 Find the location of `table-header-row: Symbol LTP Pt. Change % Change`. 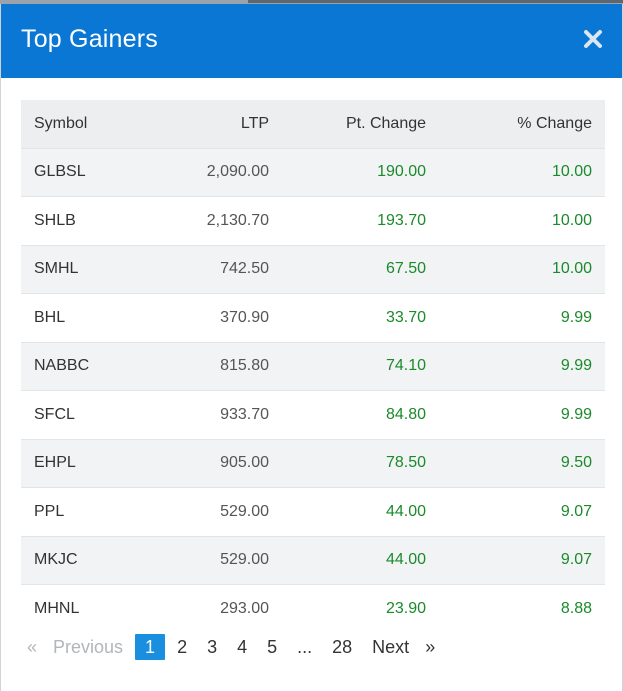

table-header-row: Symbol LTP Pt. Change % Change is located at coordinates (313, 124).